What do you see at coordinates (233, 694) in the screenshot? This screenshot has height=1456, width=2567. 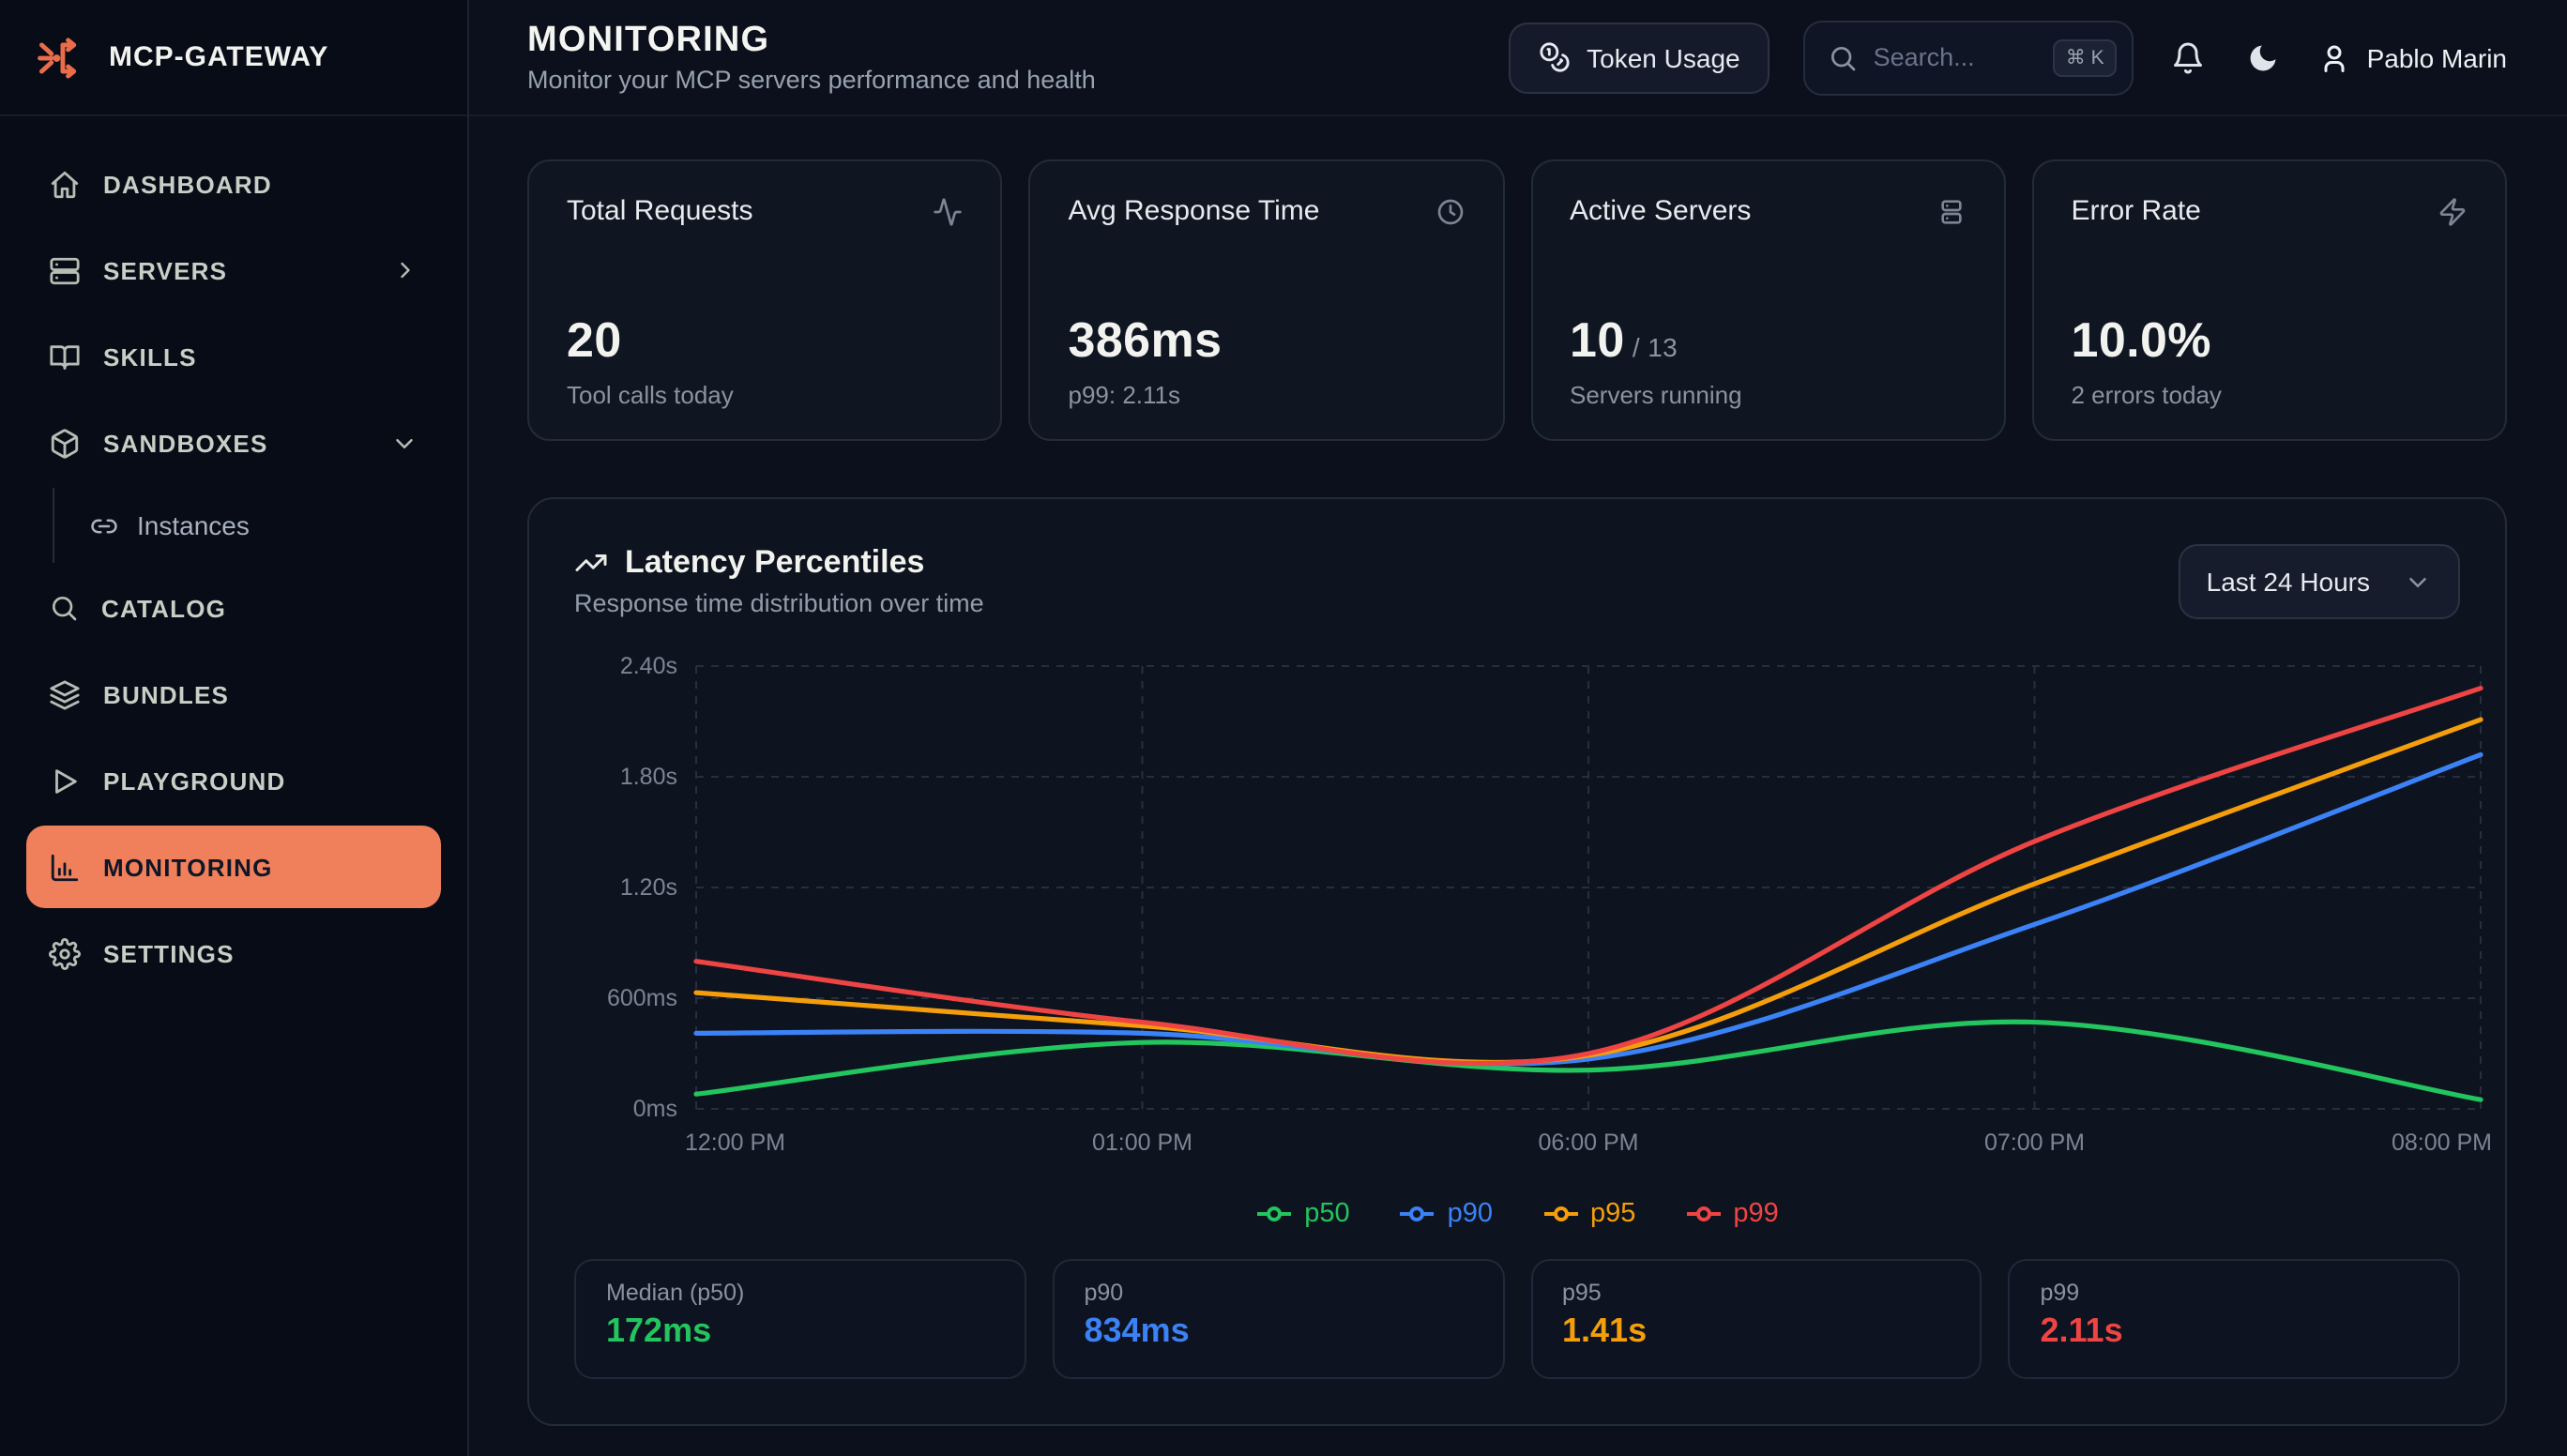 I see `sidebar-item-bundles: BUNDLES` at bounding box center [233, 694].